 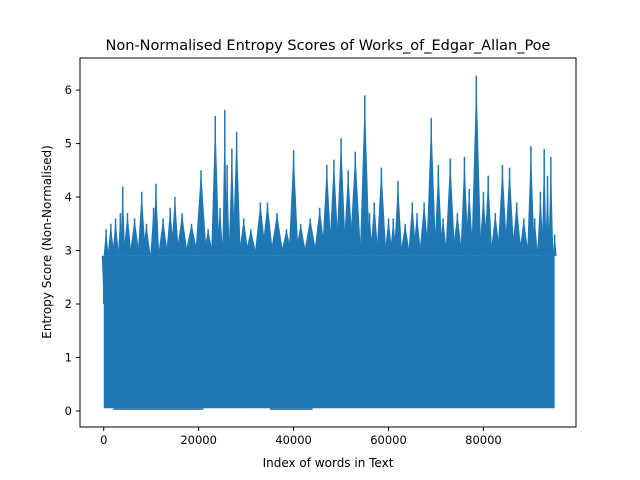 What do you see at coordinates (68, 304) in the screenshot?
I see `y-tick-label: 2` at bounding box center [68, 304].